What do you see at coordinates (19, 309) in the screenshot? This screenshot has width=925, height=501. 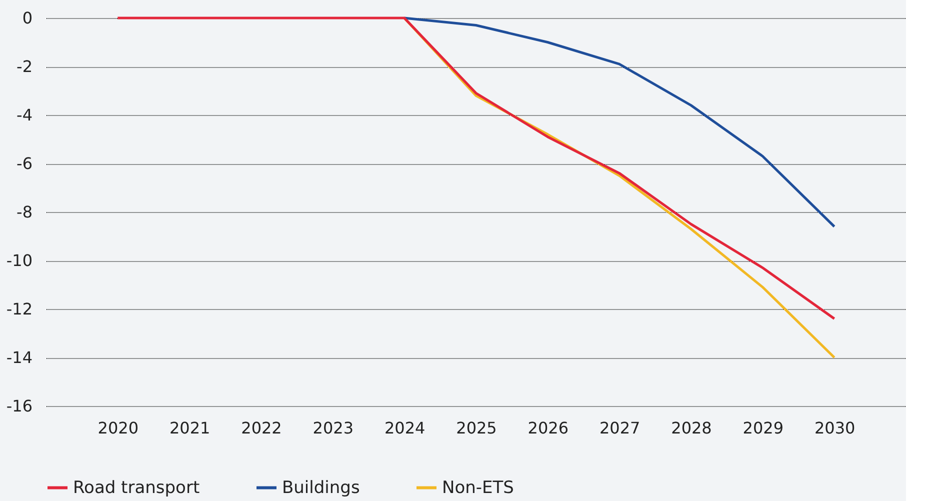 I see `y-tick-label: -12` at bounding box center [19, 309].